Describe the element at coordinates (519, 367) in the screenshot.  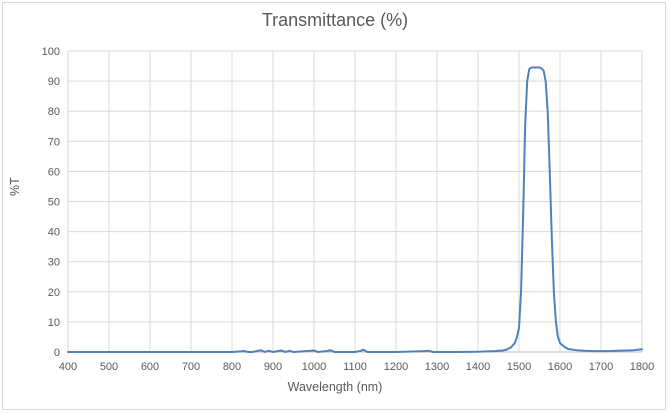
I see `x-tick-label: 1500` at that location.